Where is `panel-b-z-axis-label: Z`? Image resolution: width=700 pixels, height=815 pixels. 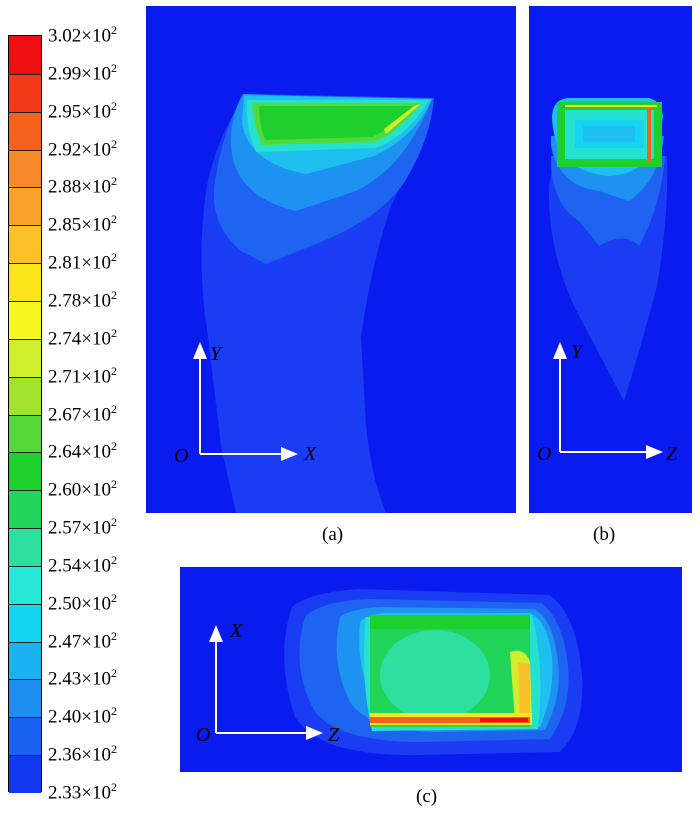
panel-b-z-axis-label: Z is located at coordinates (672, 454).